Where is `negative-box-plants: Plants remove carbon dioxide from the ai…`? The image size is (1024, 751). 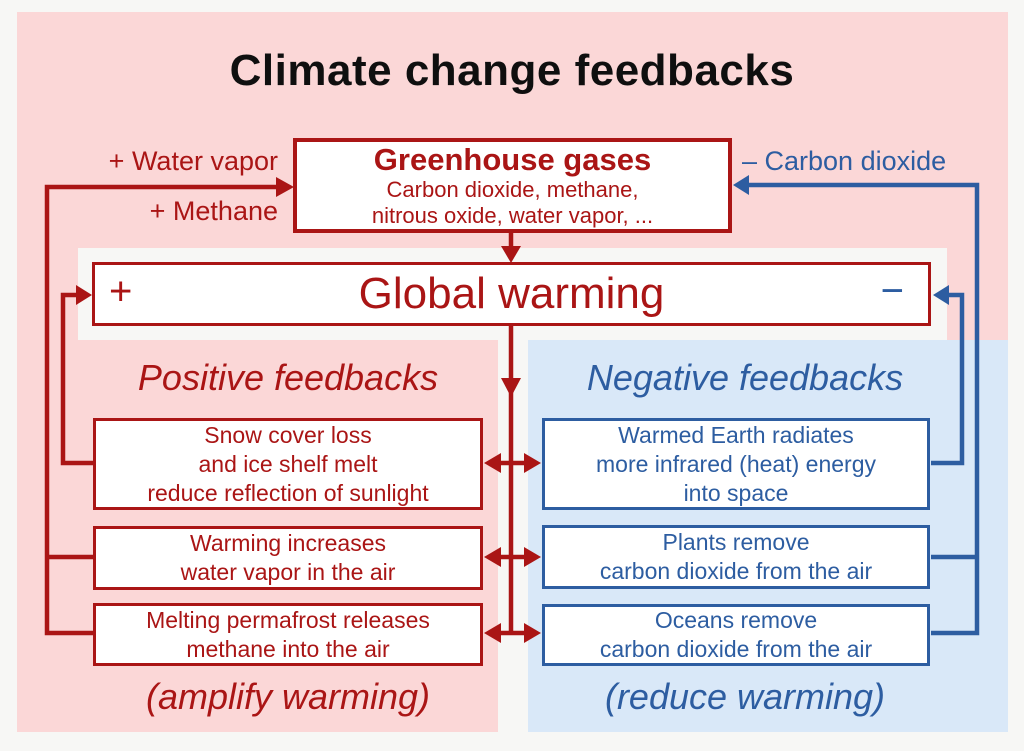 negative-box-plants: Plants remove carbon dioxide from the ai… is located at coordinates (736, 557).